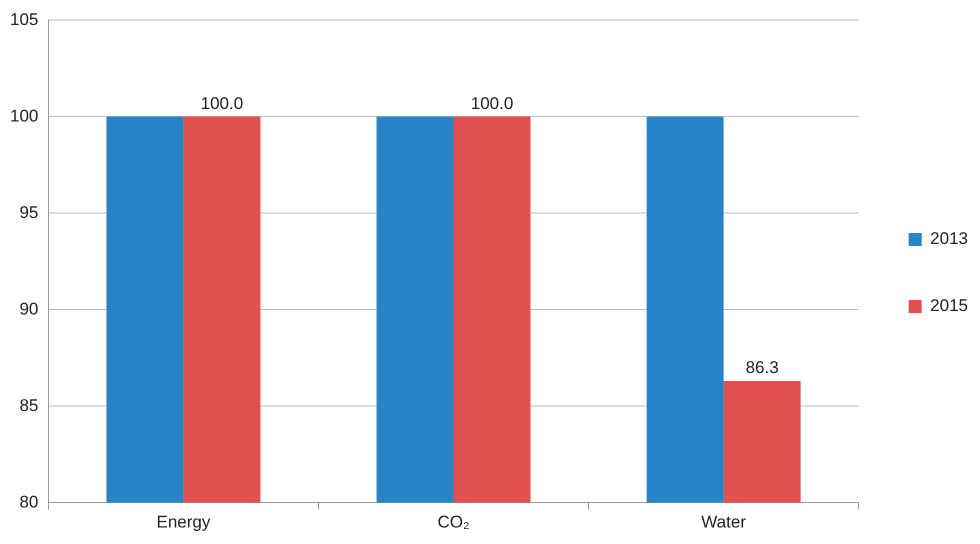 This screenshot has width=980, height=544. What do you see at coordinates (949, 238) in the screenshot?
I see `legend-label: 2013` at bounding box center [949, 238].